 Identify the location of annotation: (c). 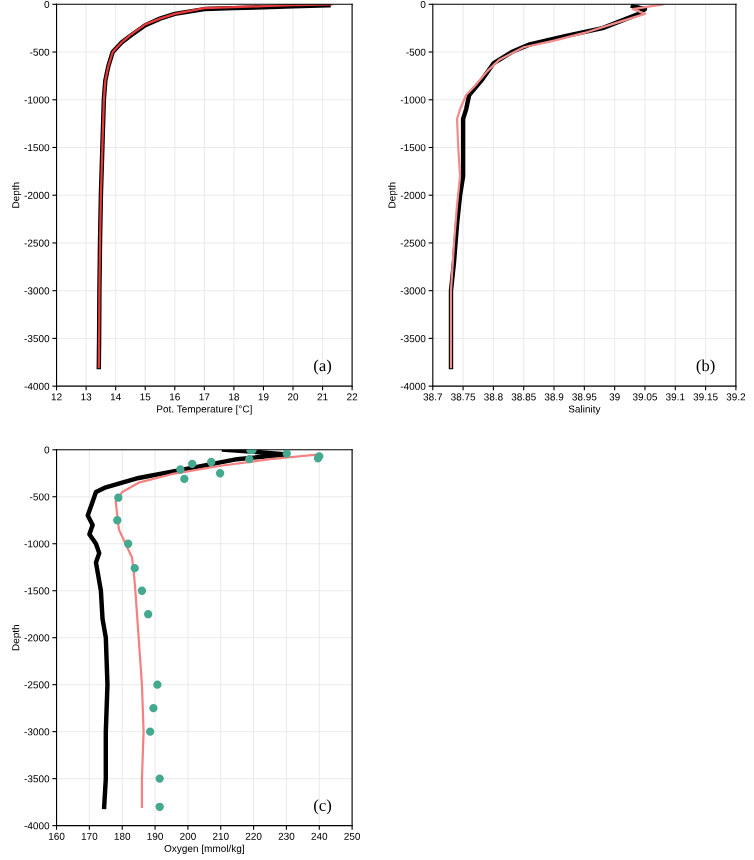
(323, 807).